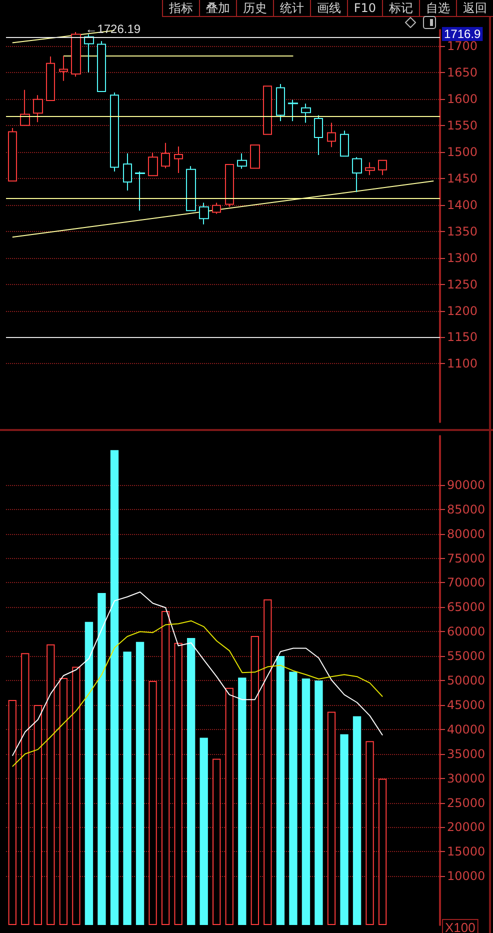  What do you see at coordinates (466, 656) in the screenshot?
I see `y-tick-label: 55000` at bounding box center [466, 656].